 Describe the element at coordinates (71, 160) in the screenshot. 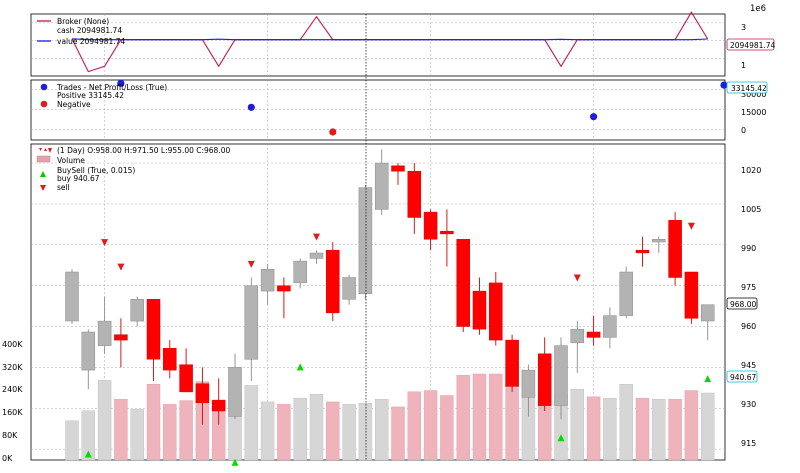

I see `legend-volume: Volume` at that location.